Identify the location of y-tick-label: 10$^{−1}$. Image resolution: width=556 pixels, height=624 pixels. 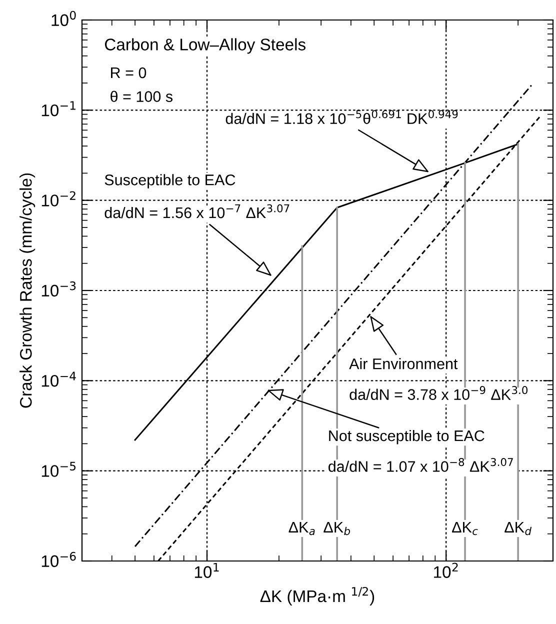
(59, 108).